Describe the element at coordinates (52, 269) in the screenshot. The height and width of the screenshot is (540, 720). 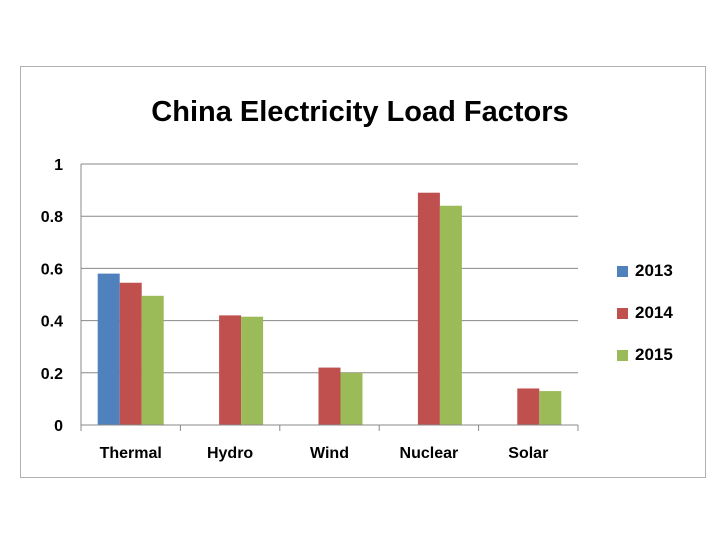
I see `y-tick-label: 0.6` at that location.